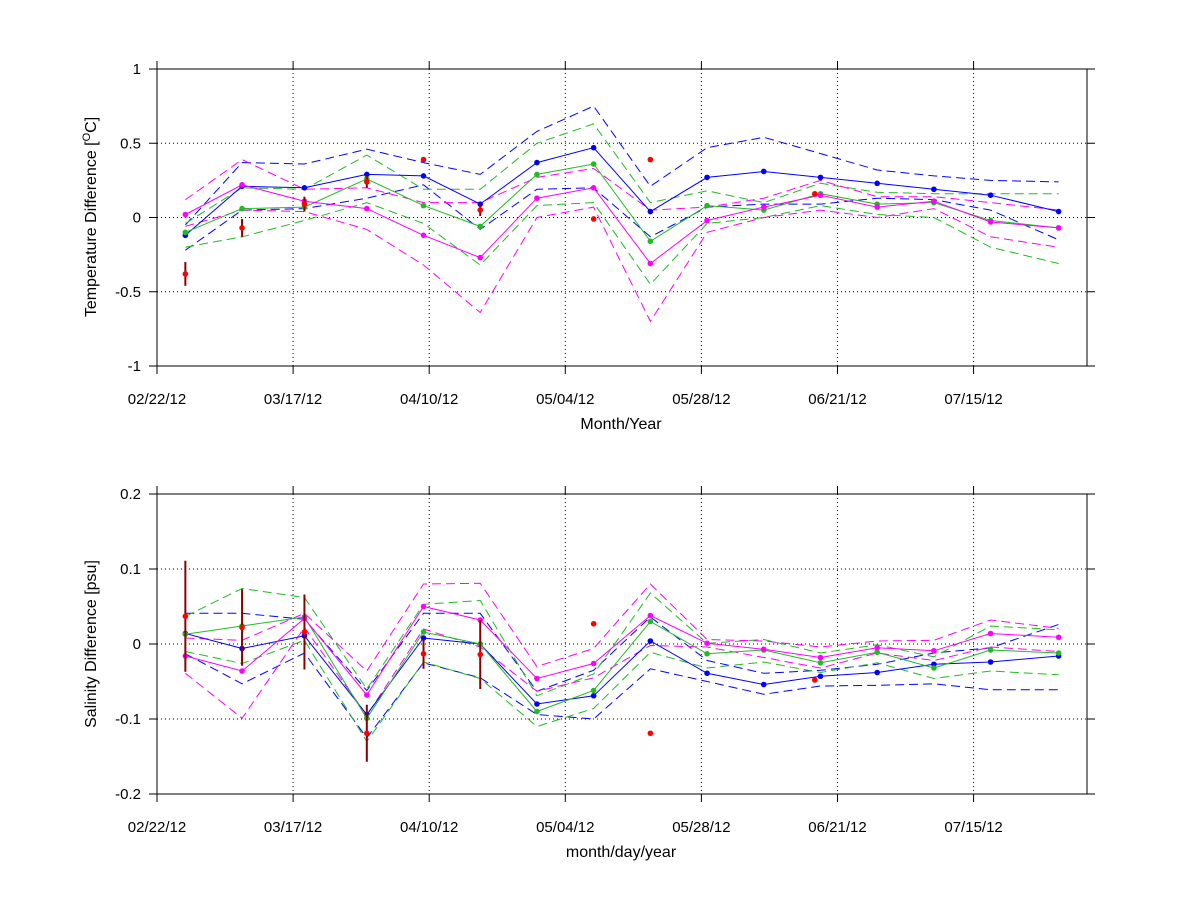 The width and height of the screenshot is (1200, 900). I want to click on temperature-xtick-label-1: 03/17/12, so click(293, 399).